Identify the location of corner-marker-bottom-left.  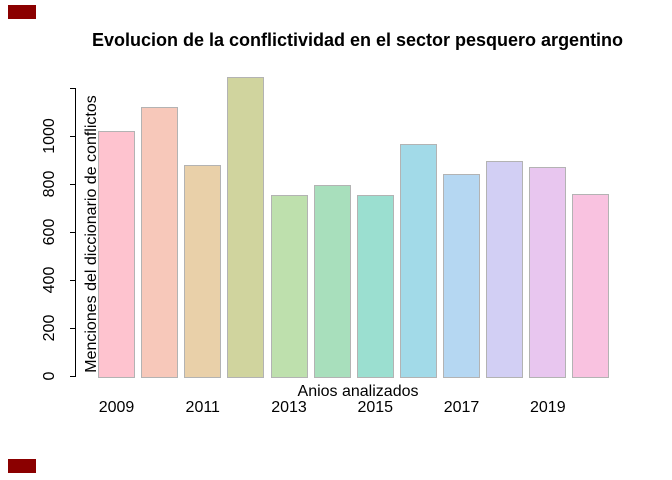
(22, 466).